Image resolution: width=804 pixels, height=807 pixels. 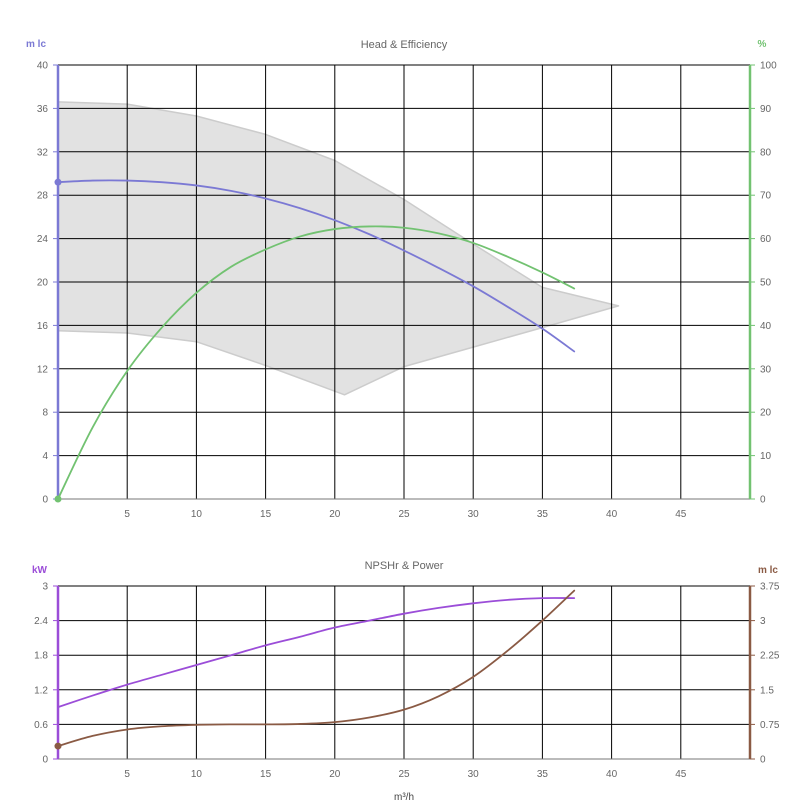 I want to click on y-tick-label-left: 20, so click(x=43, y=283).